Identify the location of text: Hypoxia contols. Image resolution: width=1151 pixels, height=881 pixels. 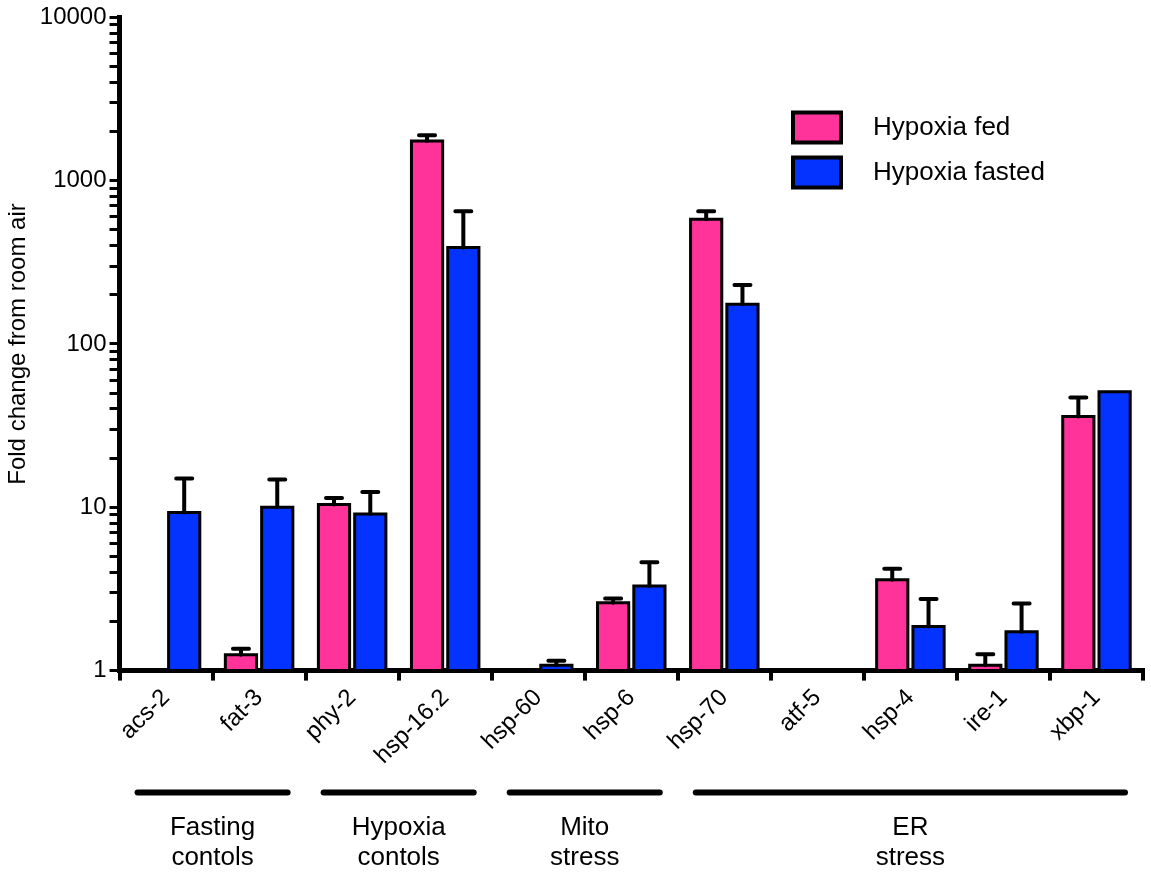
(399, 840).